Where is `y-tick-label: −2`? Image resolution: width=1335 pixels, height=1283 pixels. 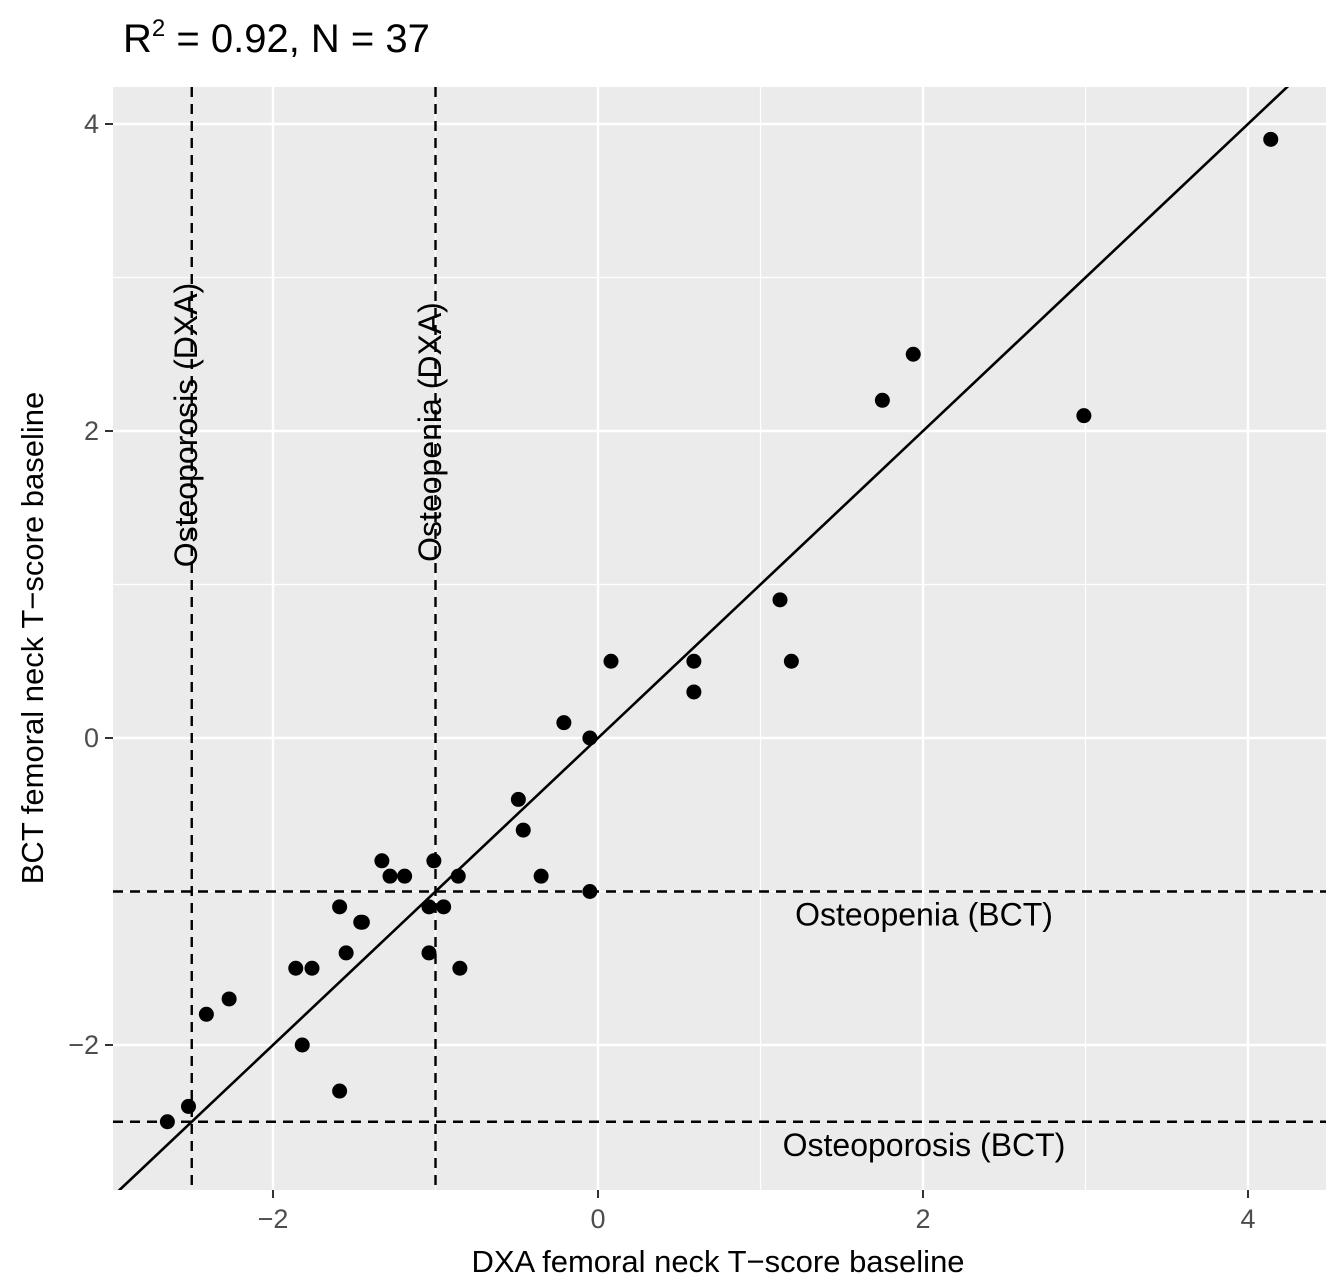 y-tick-label: −2 is located at coordinates (83, 1045).